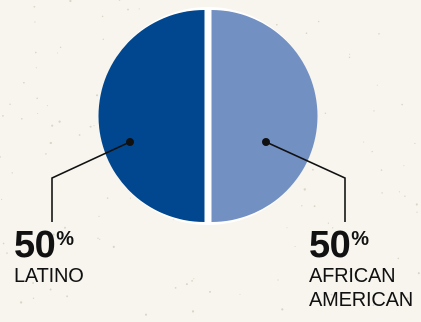  I want to click on african-american-percent-symbol: %, so click(360, 239).